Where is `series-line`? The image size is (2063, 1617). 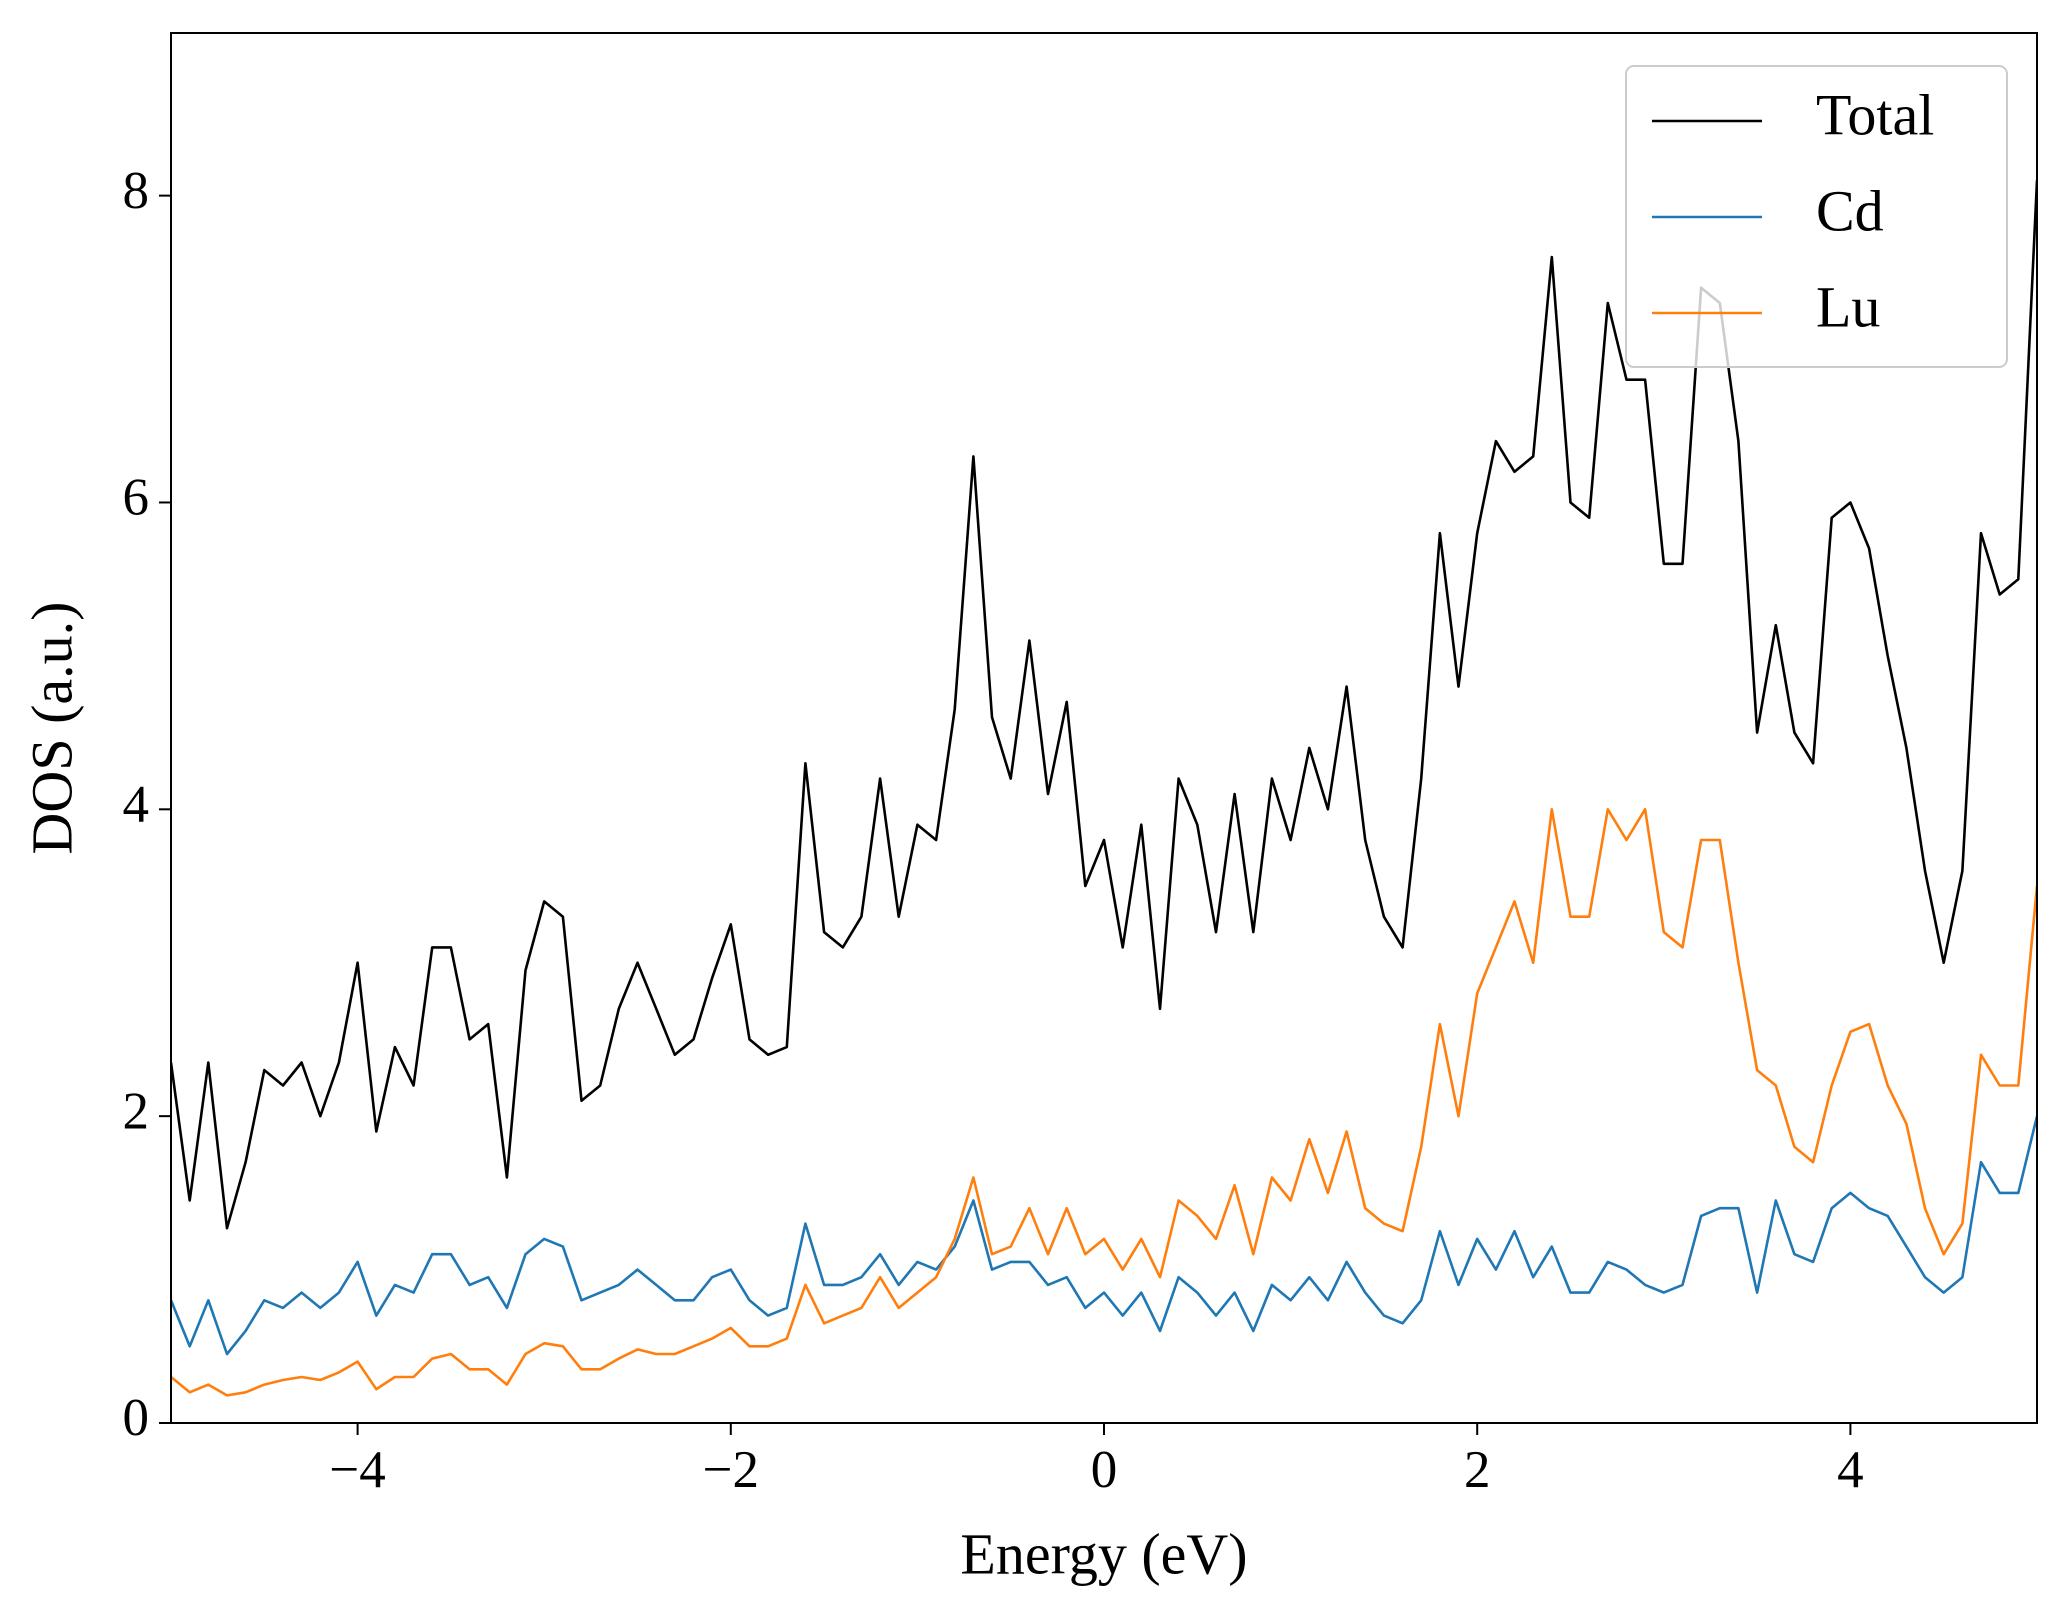
series-line is located at coordinates (1104, 1235).